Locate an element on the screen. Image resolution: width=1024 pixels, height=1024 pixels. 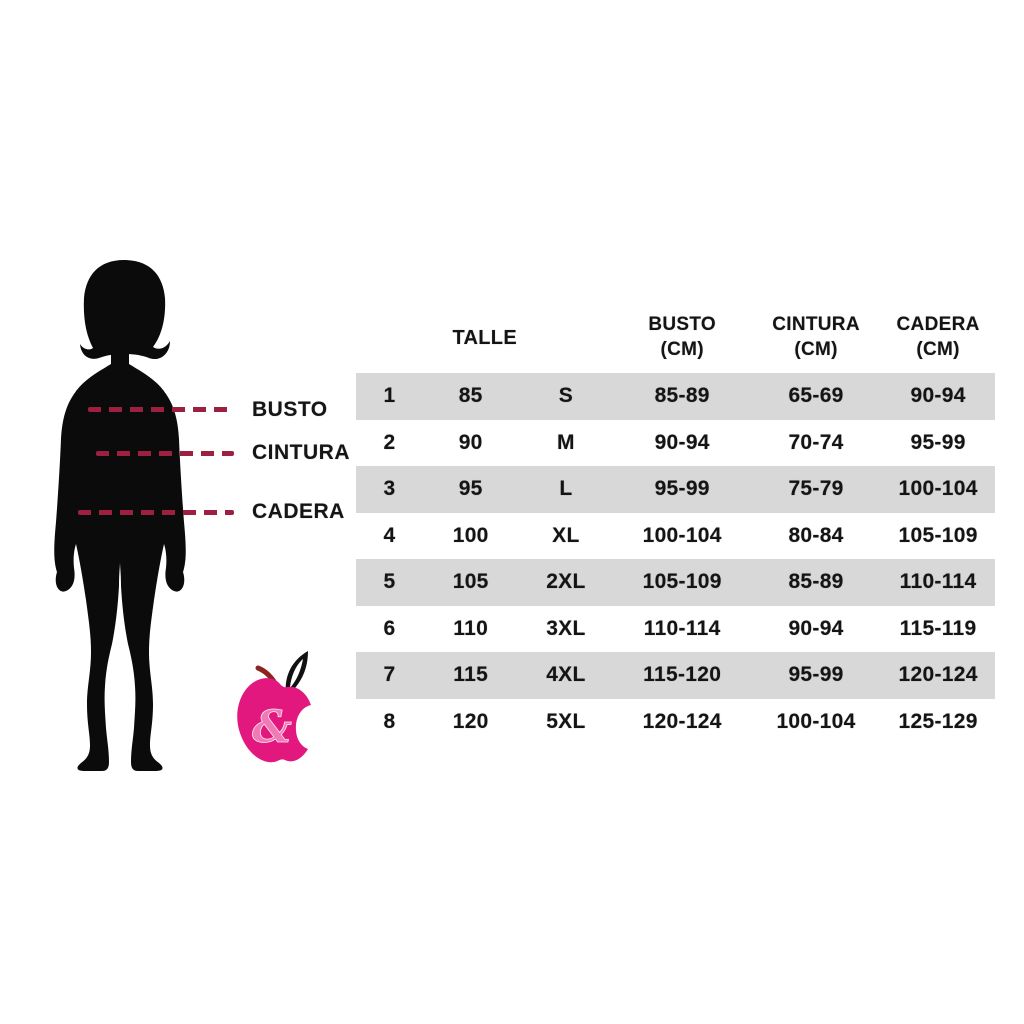
cell-cadera-range: 110-114 is located at coordinates (938, 582).